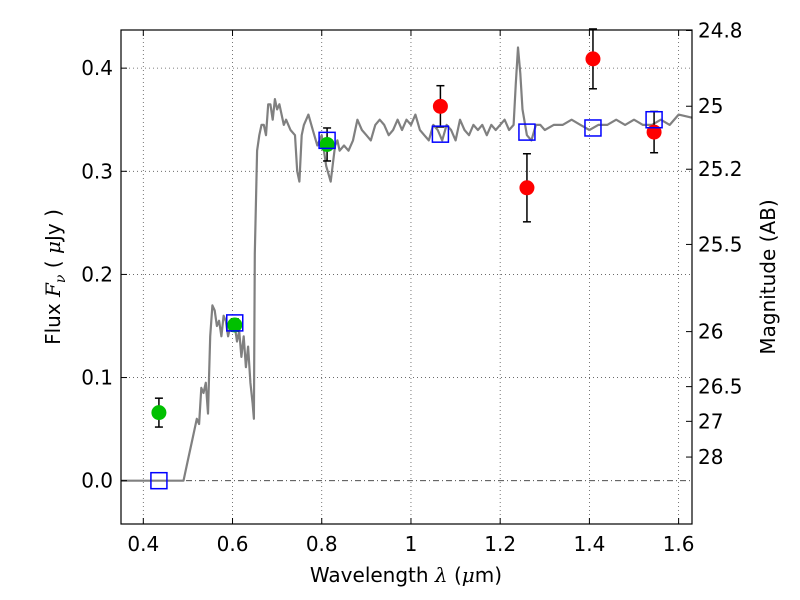  I want to click on mag-tick-label: 28, so click(710, 457).